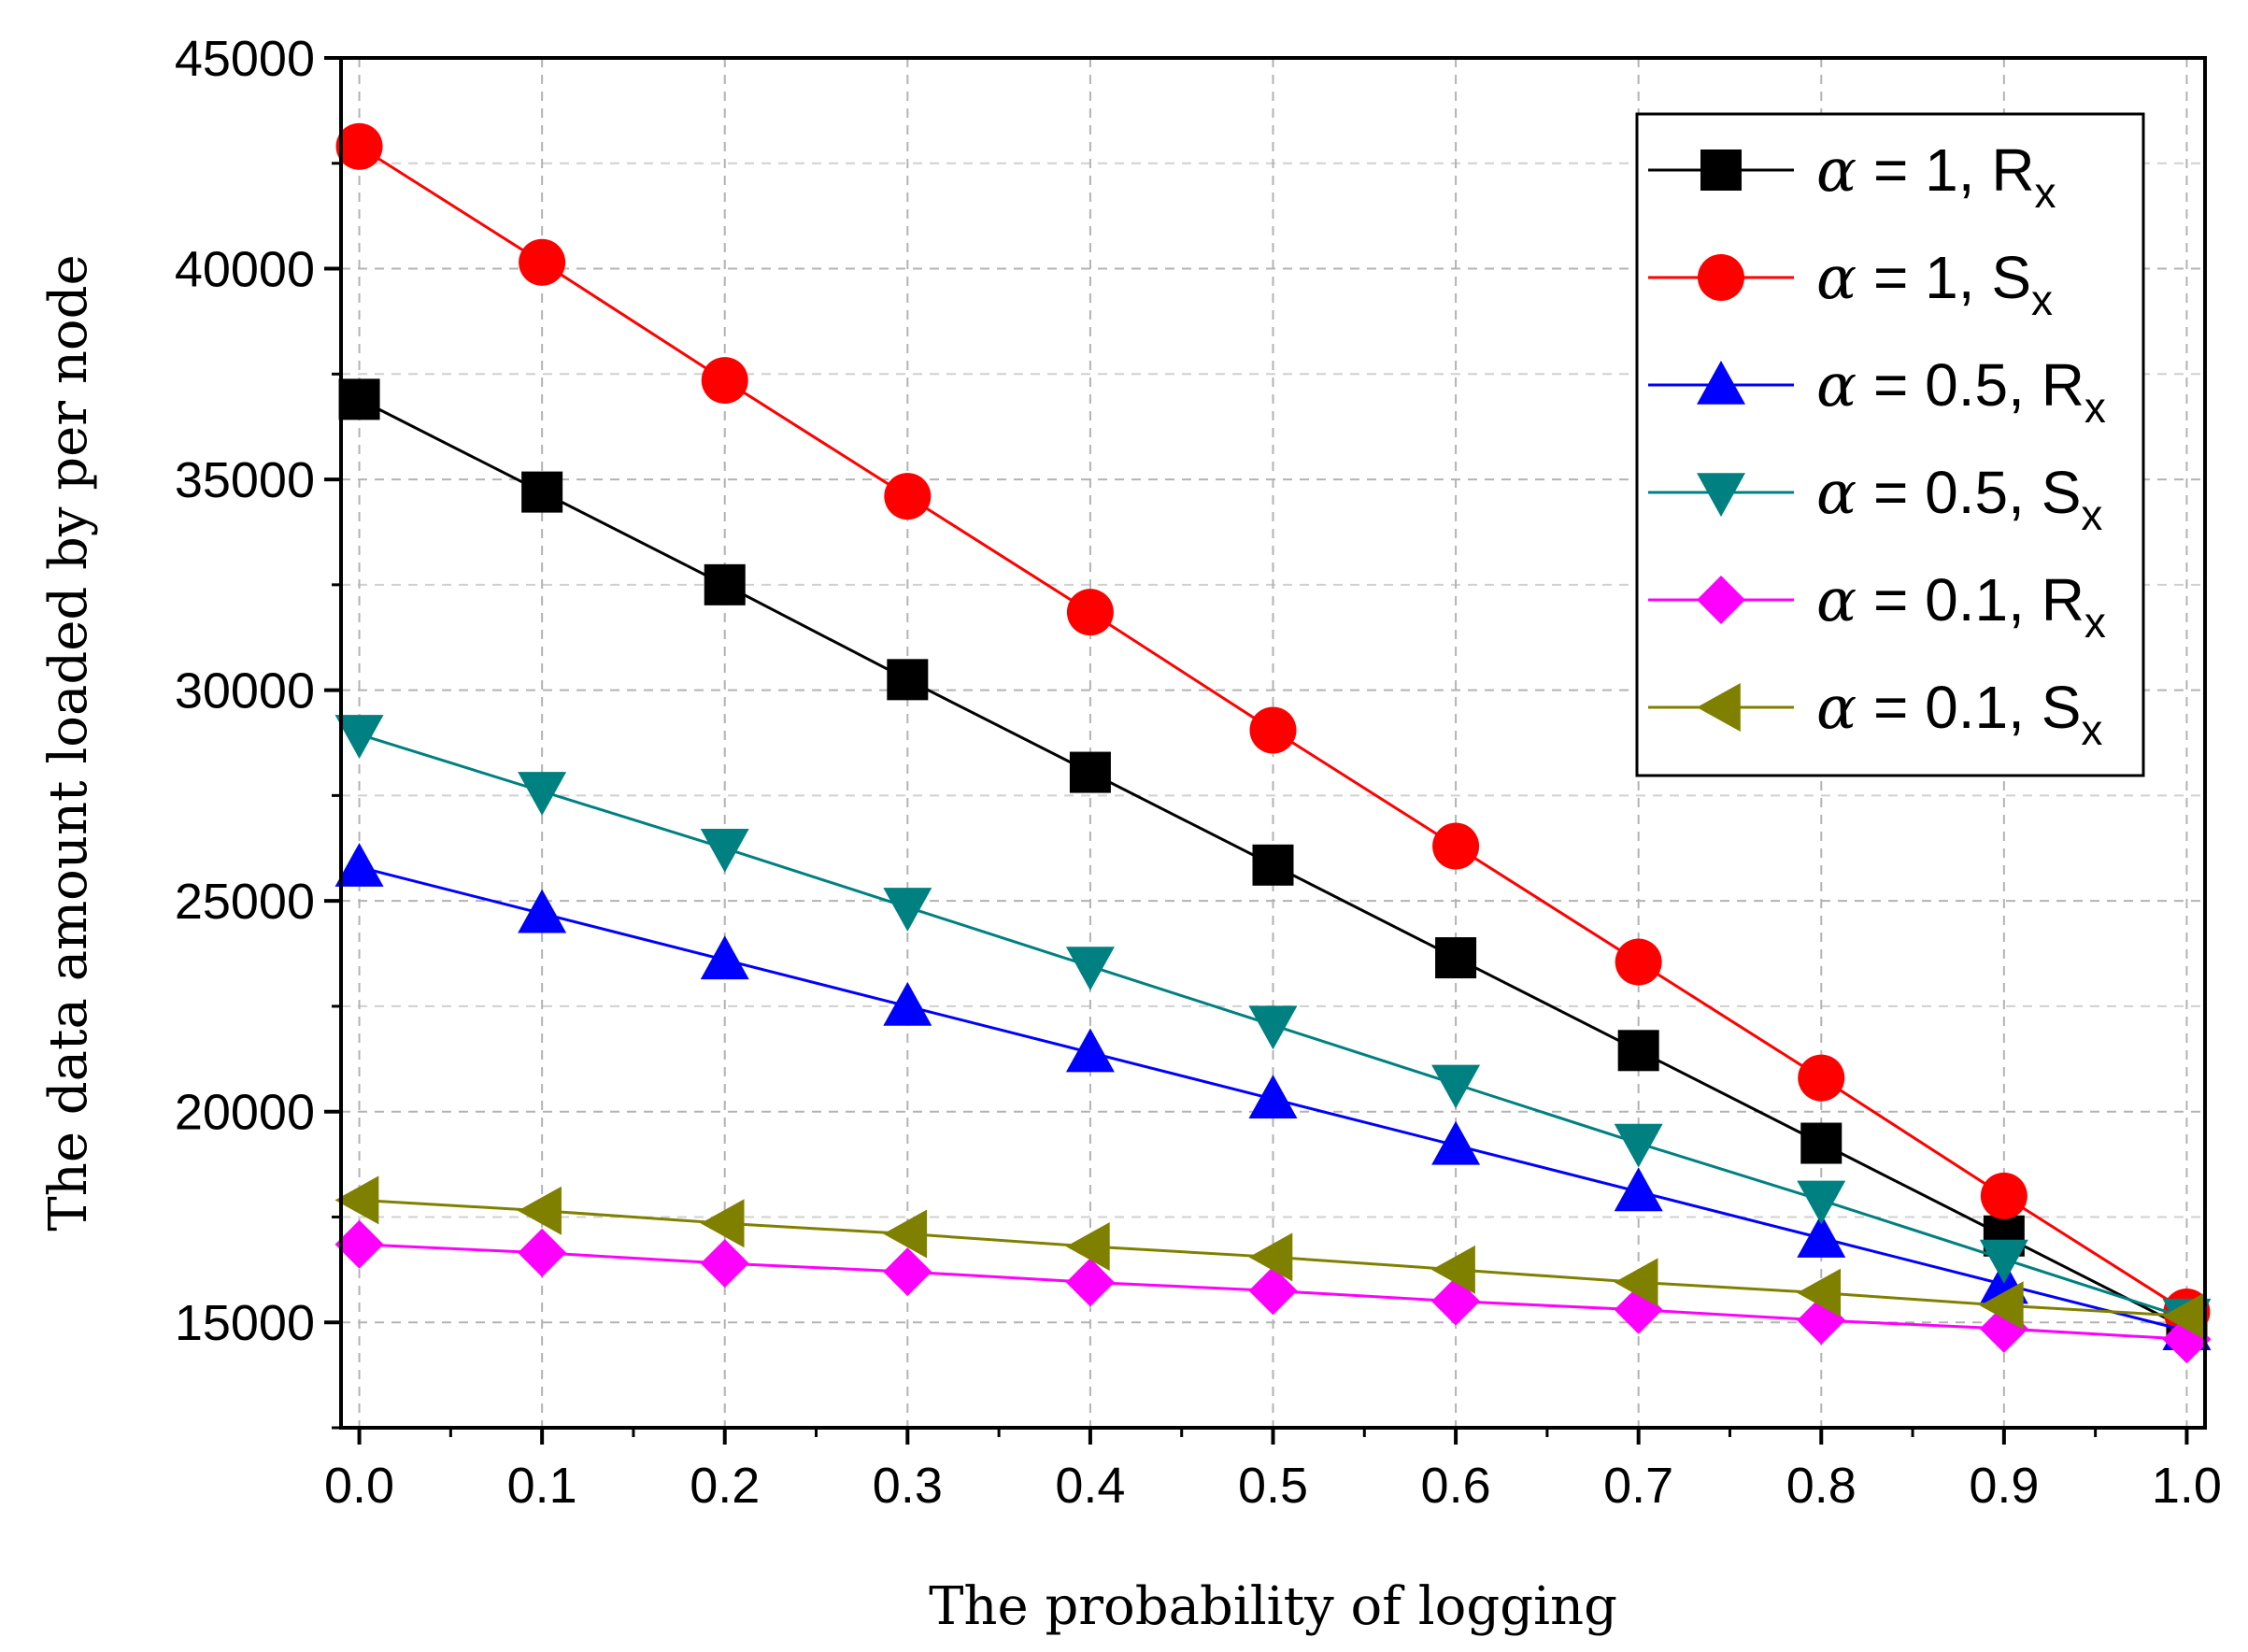 The width and height of the screenshot is (2248, 1652). What do you see at coordinates (1273, 1606) in the screenshot?
I see `x-axis-title: The probability of logging` at bounding box center [1273, 1606].